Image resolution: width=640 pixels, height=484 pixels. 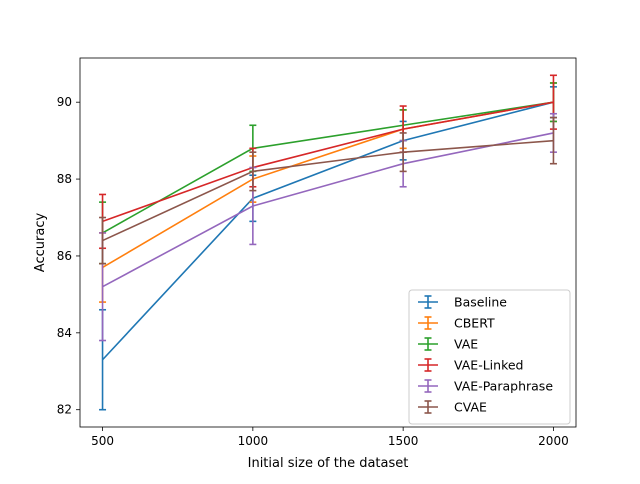 What do you see at coordinates (328, 463) in the screenshot?
I see `x-axis-label: Initial size of the dataset` at bounding box center [328, 463].